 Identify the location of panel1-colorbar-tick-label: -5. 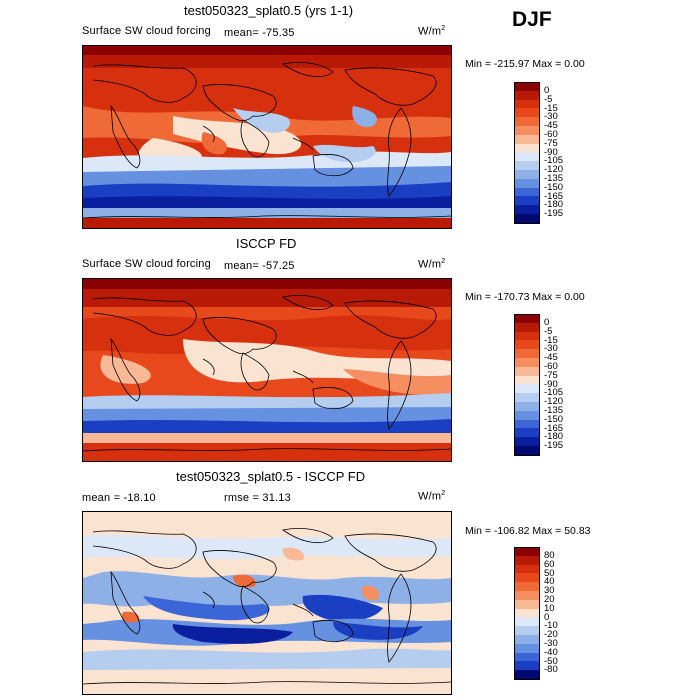
(548, 99).